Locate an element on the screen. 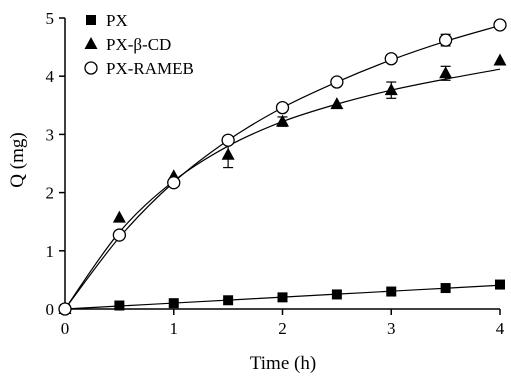 The width and height of the screenshot is (511, 378). y-tick-label-0: 0 is located at coordinates (50, 309).